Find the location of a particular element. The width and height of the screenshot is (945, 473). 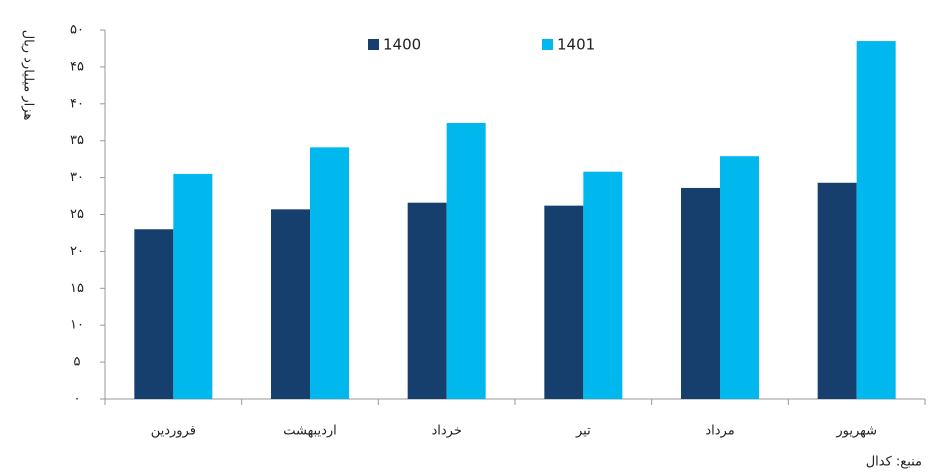

y-tick-label: ۵ is located at coordinates (77, 362).